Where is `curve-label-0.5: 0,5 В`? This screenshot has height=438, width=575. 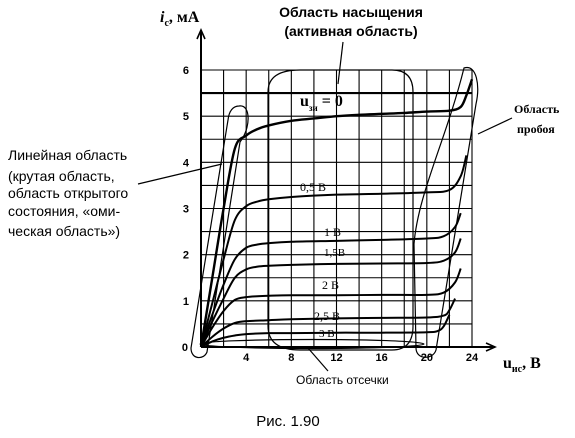 curve-label-0.5: 0,5 В is located at coordinates (313, 187).